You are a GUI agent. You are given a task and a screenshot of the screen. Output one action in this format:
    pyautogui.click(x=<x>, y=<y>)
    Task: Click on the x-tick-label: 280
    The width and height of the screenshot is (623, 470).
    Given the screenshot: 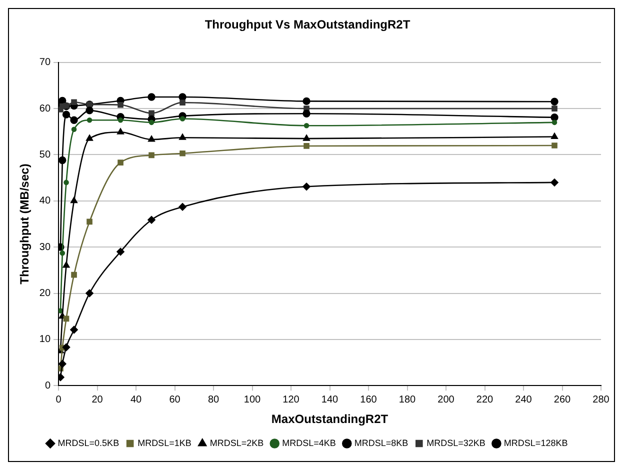 What is the action you would take?
    pyautogui.click(x=601, y=400)
    